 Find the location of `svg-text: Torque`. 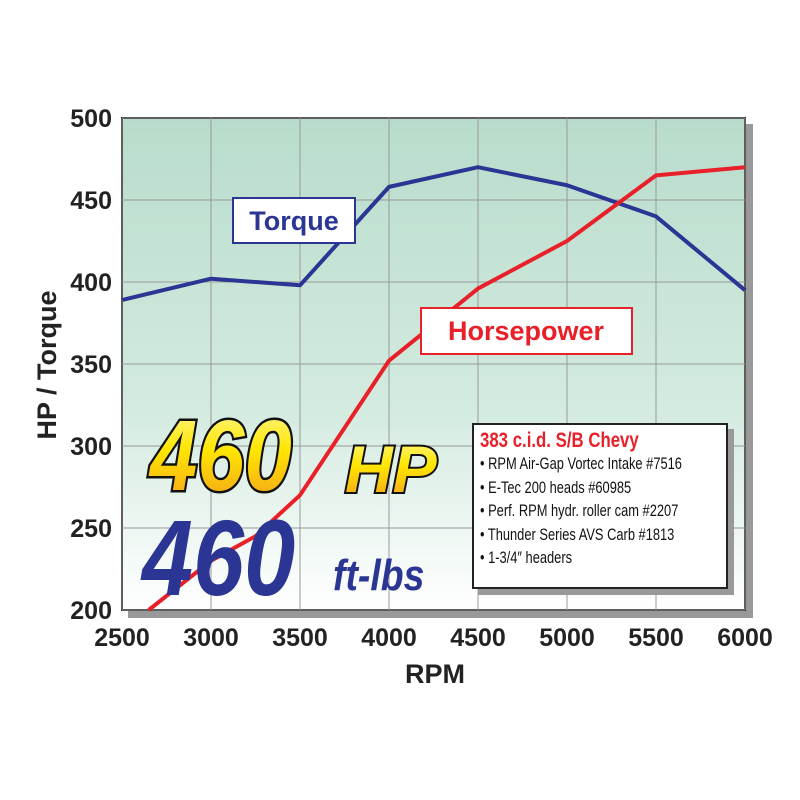

svg-text: Torque is located at coordinates (294, 221).